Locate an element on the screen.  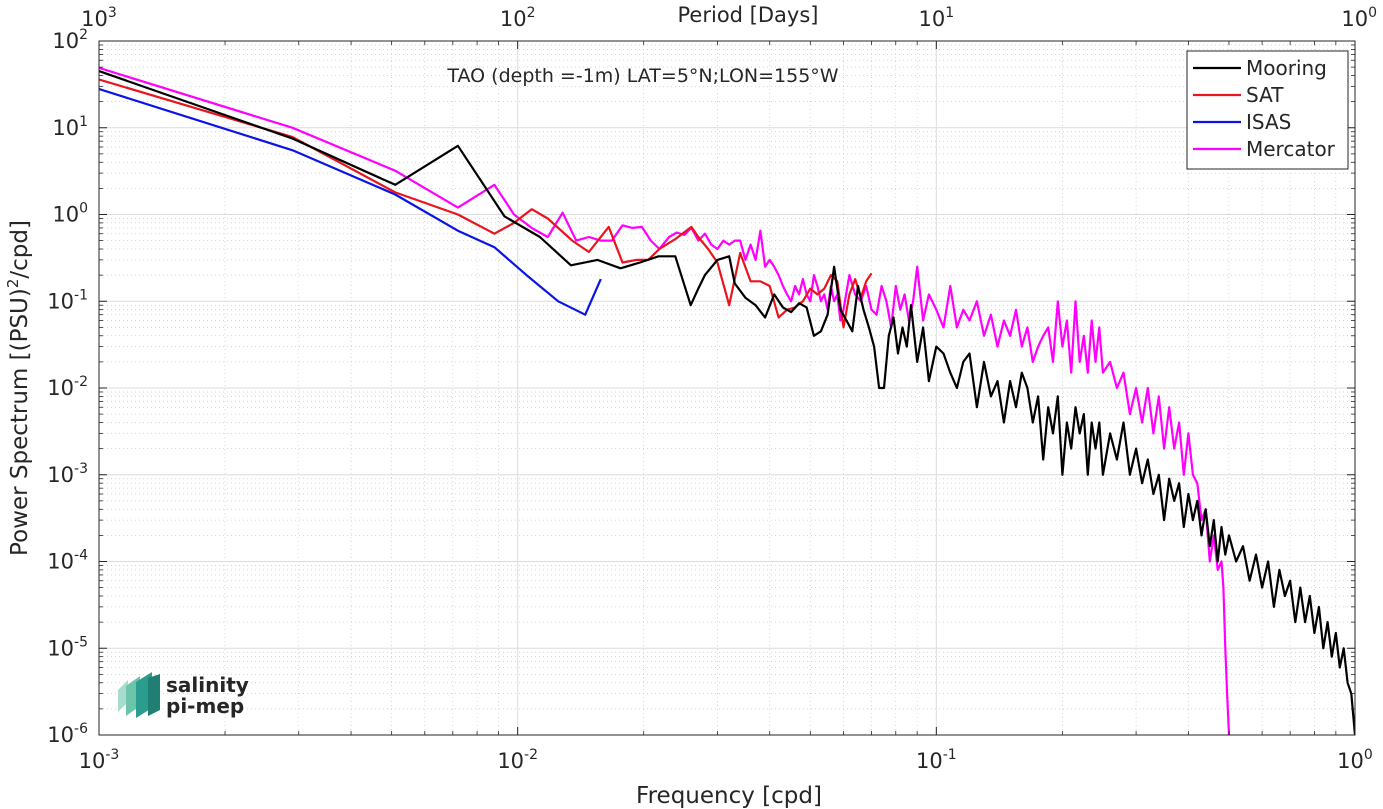
y-tick-label: 10² is located at coordinates (70, 40).